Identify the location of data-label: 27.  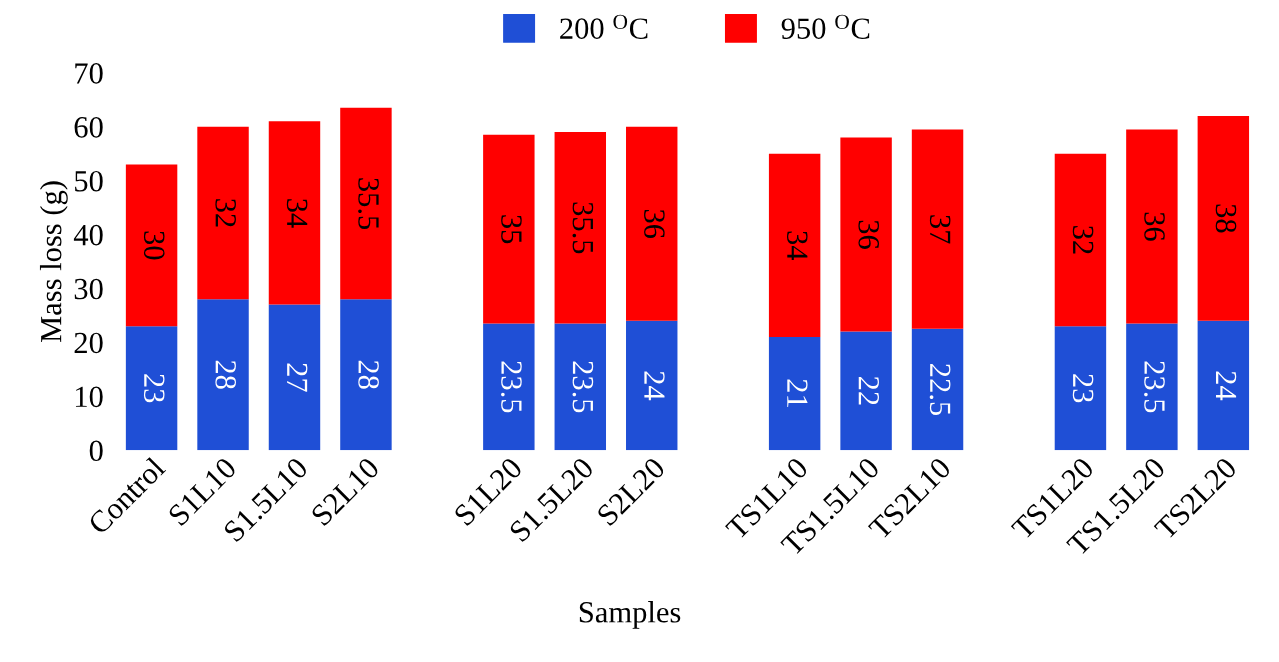
(297, 377).